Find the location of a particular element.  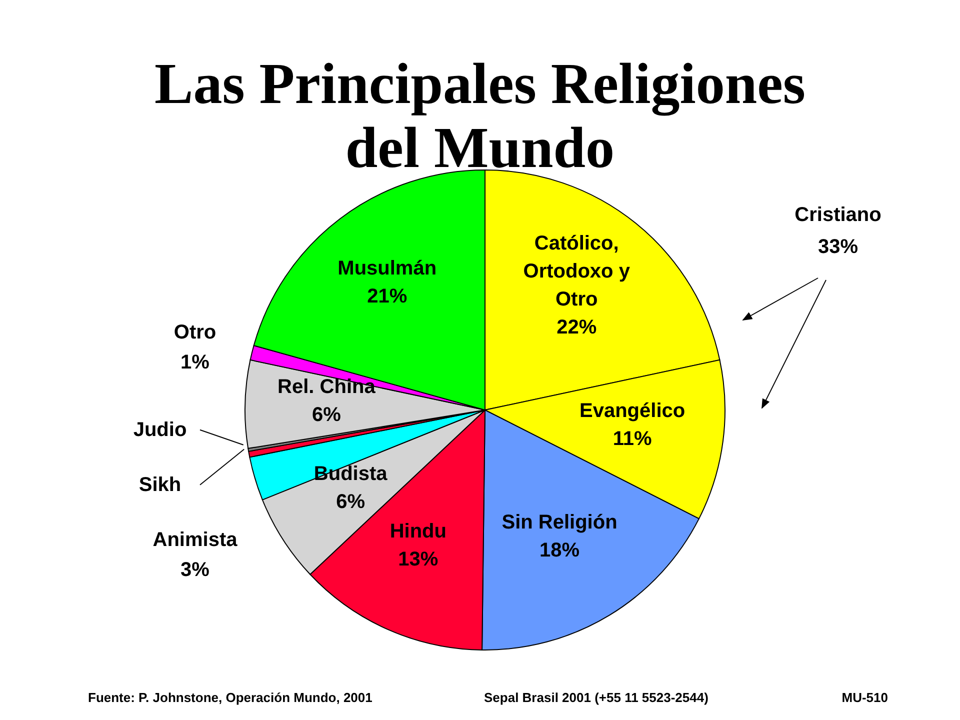

slice-label: Sikh is located at coordinates (160, 485).